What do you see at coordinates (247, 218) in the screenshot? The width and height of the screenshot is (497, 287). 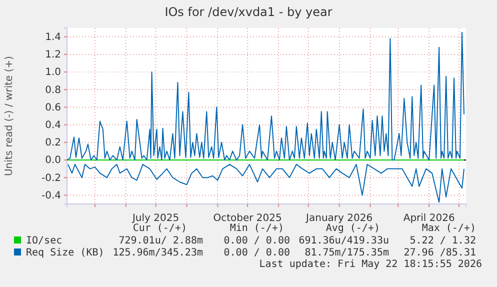 I see `x-tick-label: October 2025` at bounding box center [247, 218].